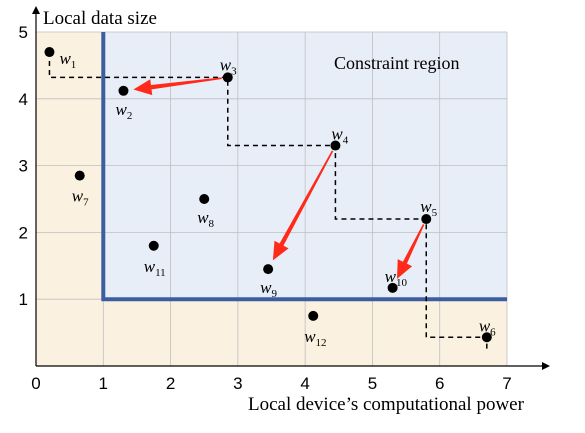 This screenshot has width=585, height=433. I want to click on x-ticks: 0 1 2 3 4 5 6 7, so click(271, 383).